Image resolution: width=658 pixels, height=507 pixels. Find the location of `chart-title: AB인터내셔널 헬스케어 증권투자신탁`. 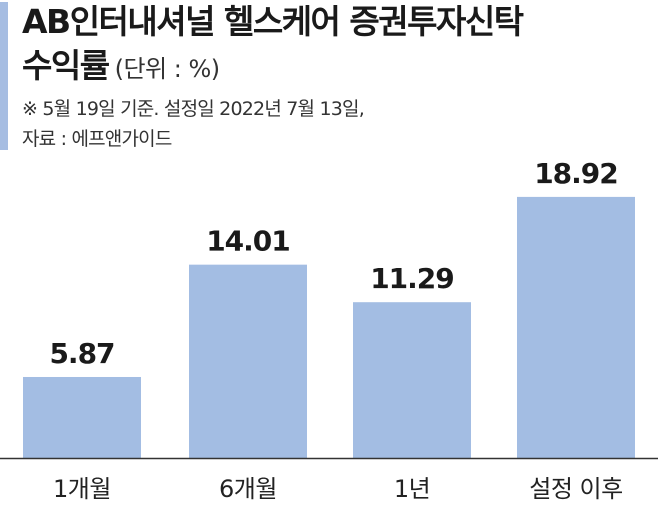

chart-title: AB인터내셔널 헬스케어 증권투자신탁 is located at coordinates (273, 22).